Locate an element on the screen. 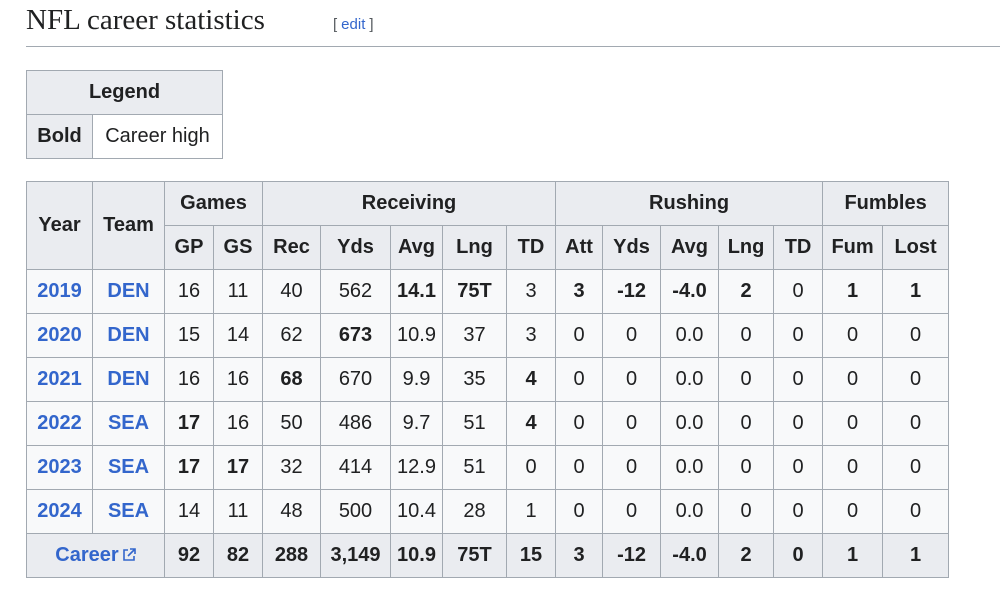  year-link: 2019 is located at coordinates (59, 291).